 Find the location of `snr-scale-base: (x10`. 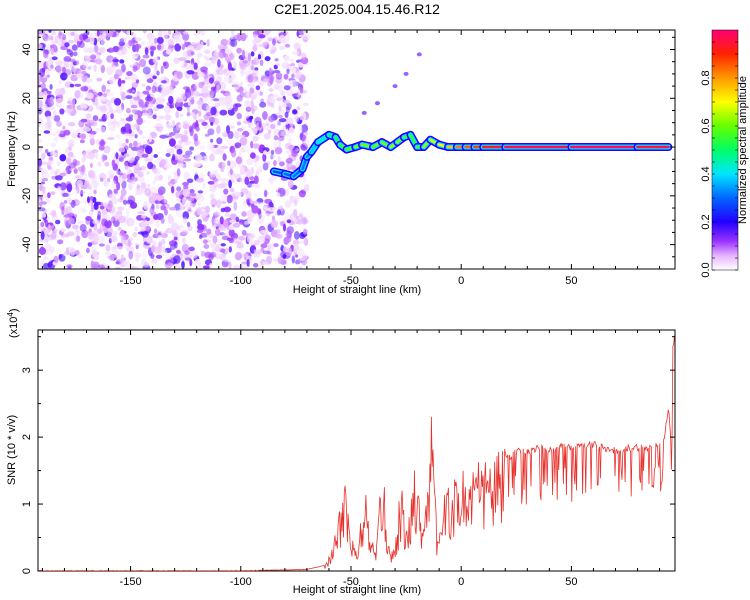

snr-scale-base: (x10 is located at coordinates (14, 327).